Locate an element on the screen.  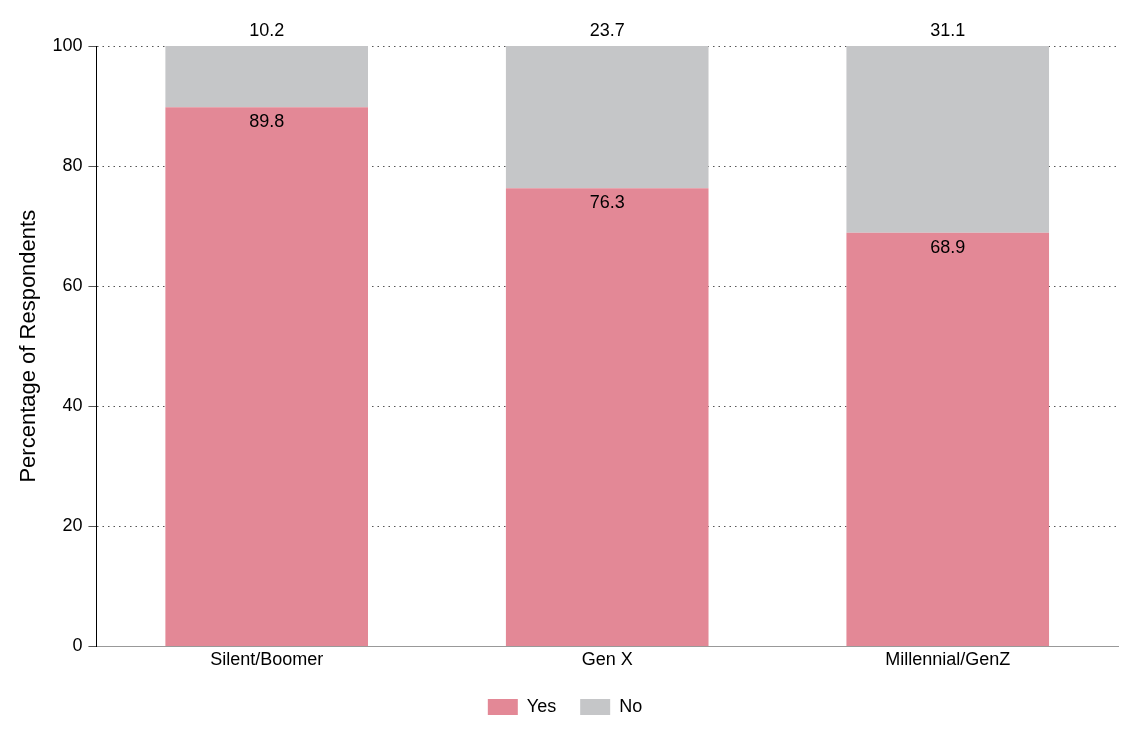
y-tick-label: 100 is located at coordinates (67, 44).